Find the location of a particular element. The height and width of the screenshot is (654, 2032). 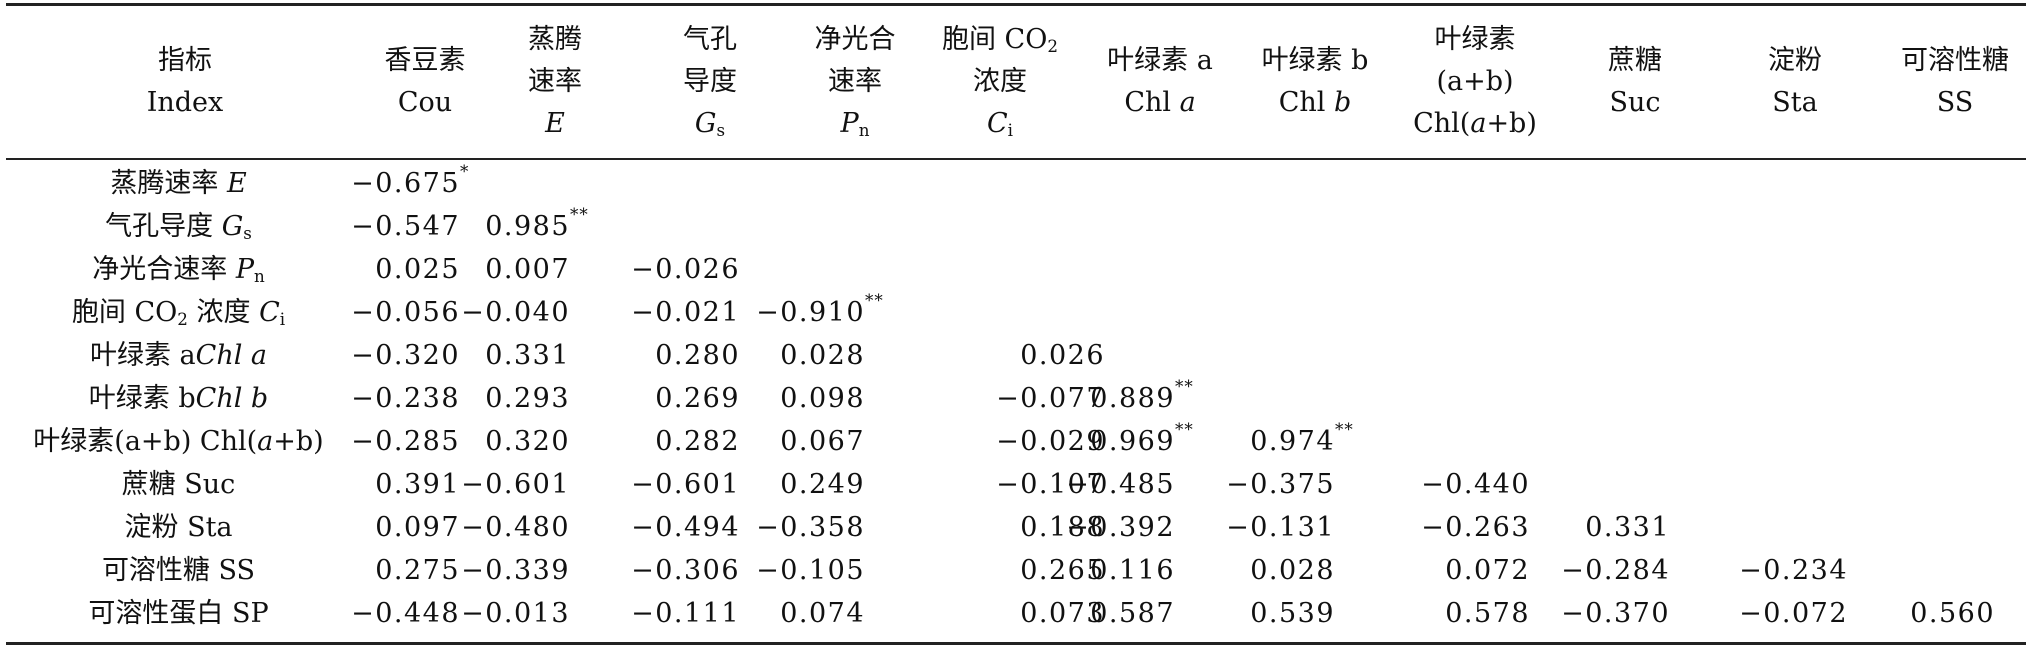

bottom-rule is located at coordinates (1016, 643).